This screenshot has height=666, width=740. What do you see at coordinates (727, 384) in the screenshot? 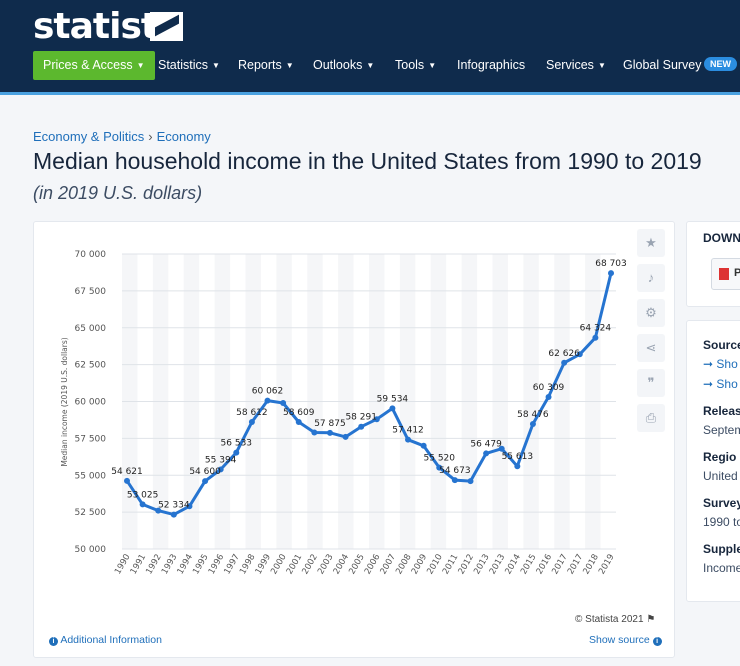
I see `show-publisher-label: Sho` at bounding box center [727, 384].